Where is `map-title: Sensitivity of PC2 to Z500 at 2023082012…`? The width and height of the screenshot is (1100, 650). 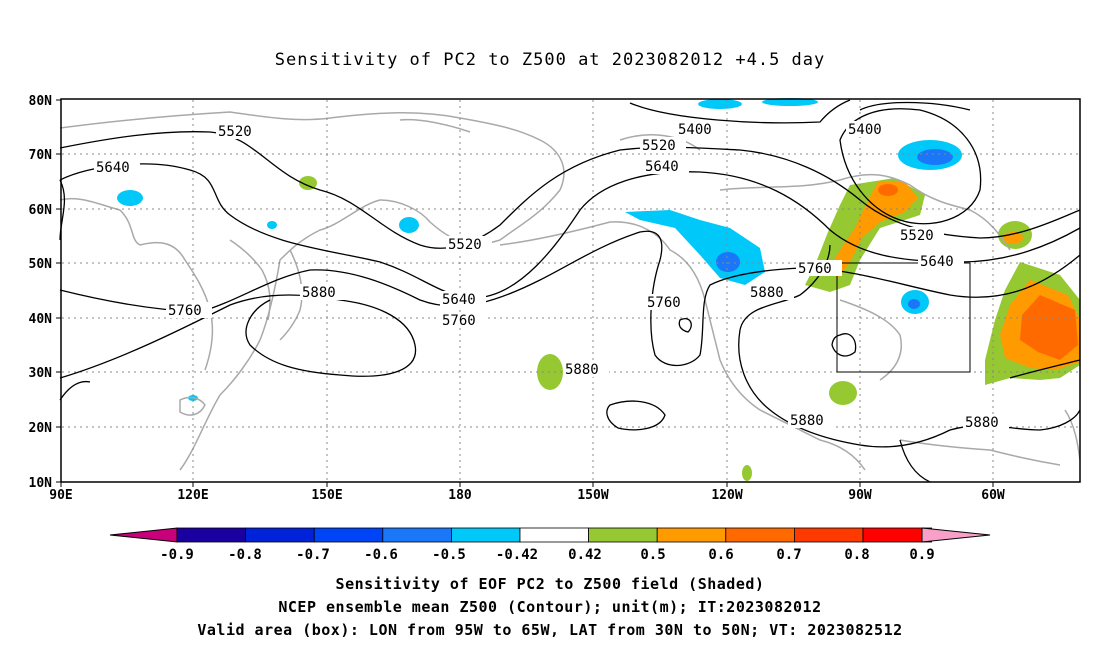
map-title: Sensitivity of PC2 to Z500 at 2023082012… is located at coordinates (550, 60).